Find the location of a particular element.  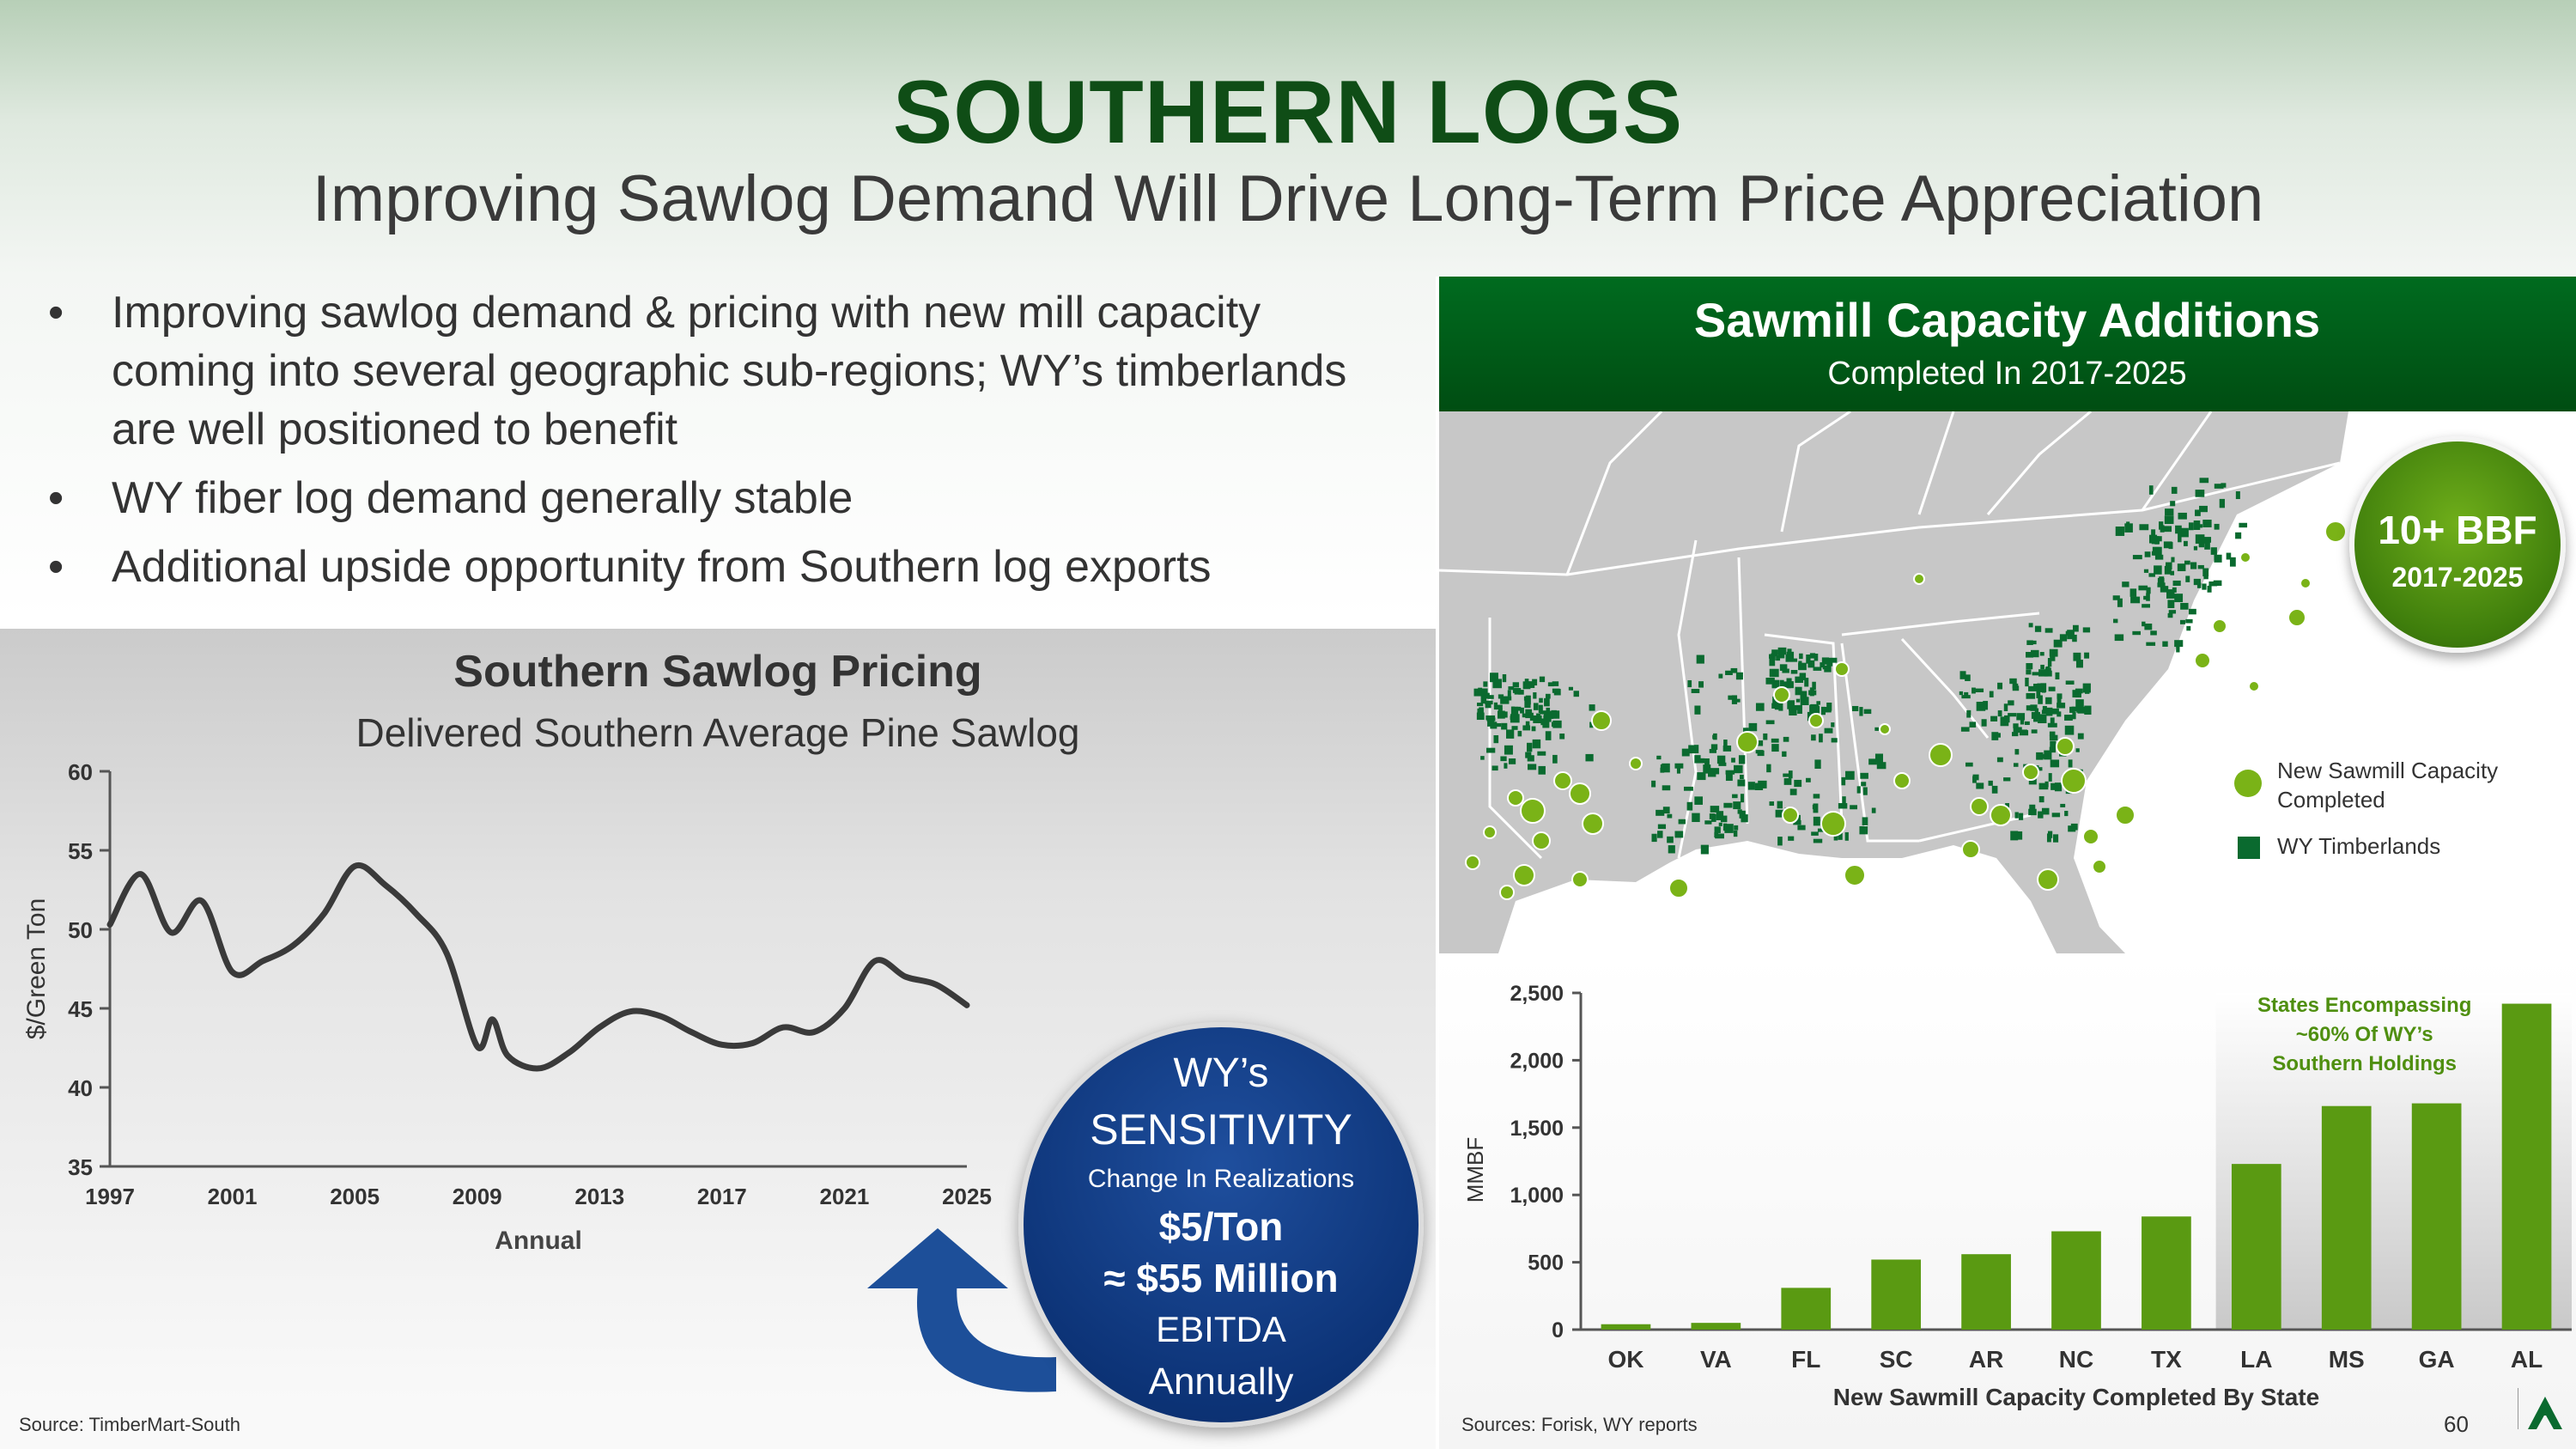

bar-la is located at coordinates (2256, 1247).